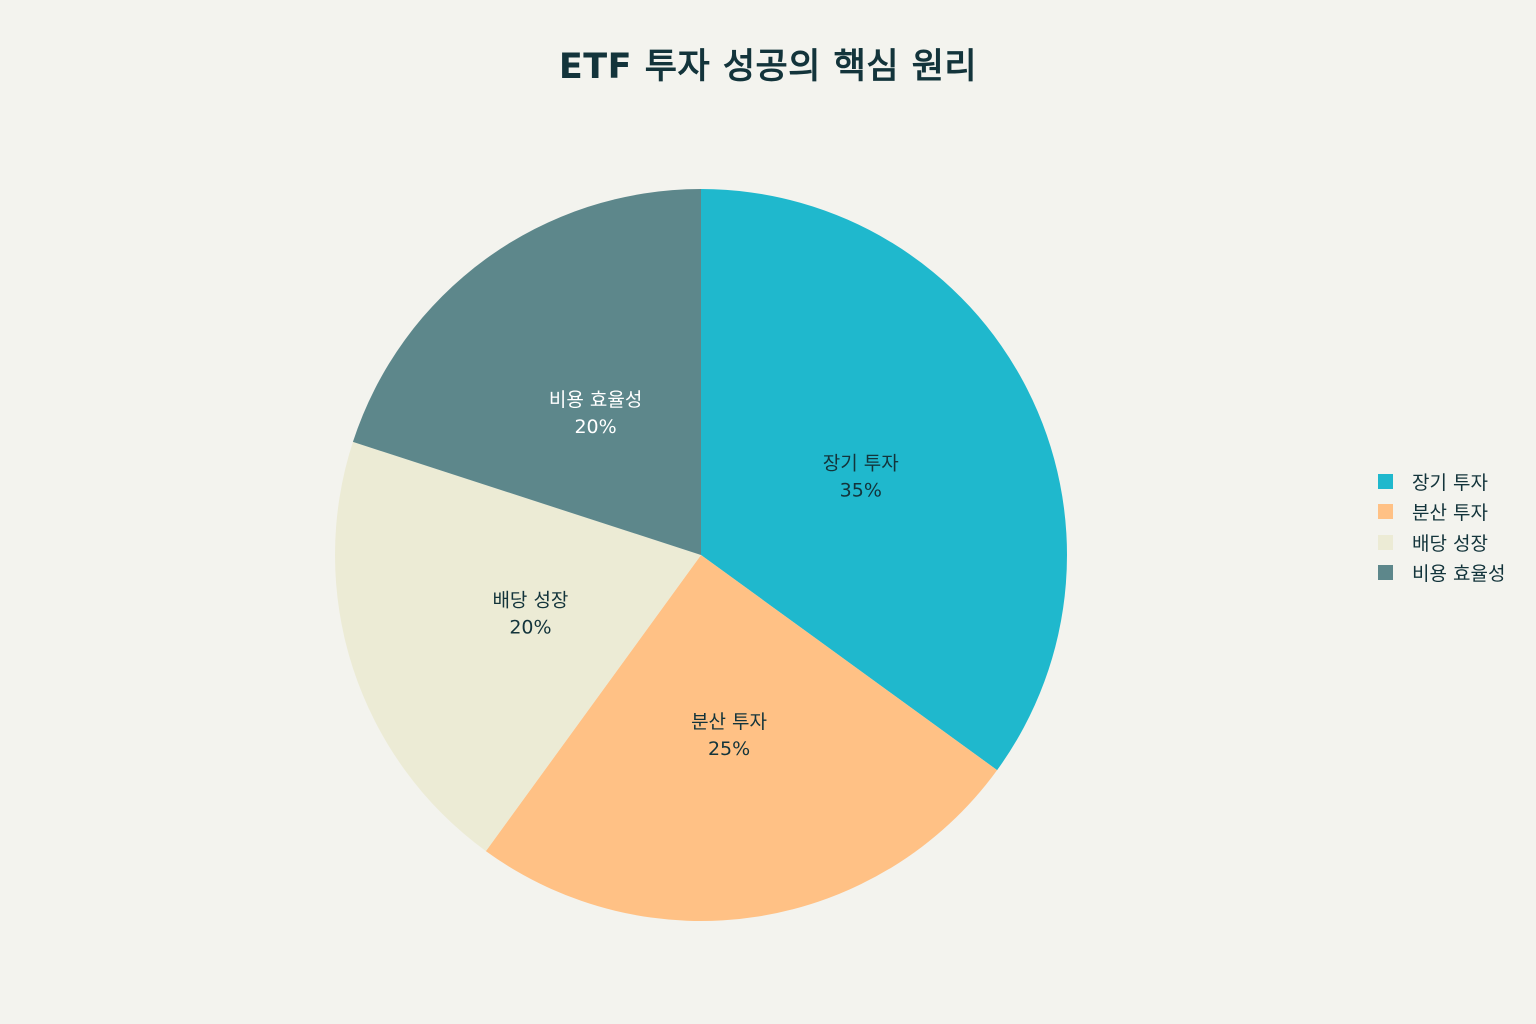 This screenshot has height=1024, width=1536. Describe the element at coordinates (595, 400) in the screenshot. I see `slice-label-name: 비용 효율성` at that location.